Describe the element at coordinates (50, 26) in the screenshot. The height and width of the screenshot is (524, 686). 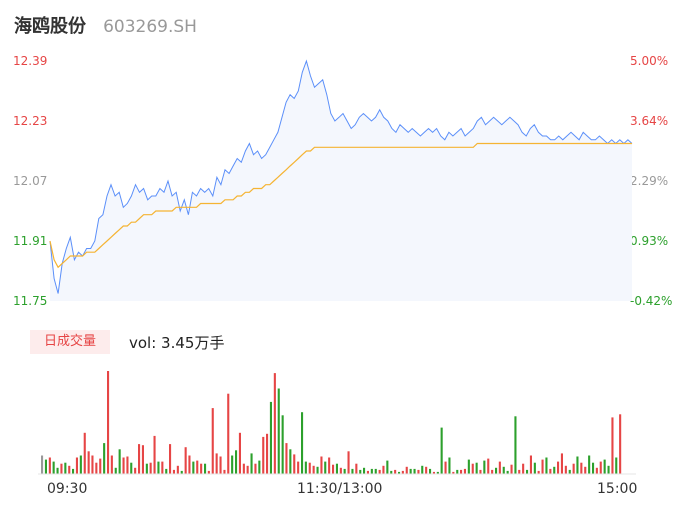
I see `stock-name: 海鸥股份` at that location.